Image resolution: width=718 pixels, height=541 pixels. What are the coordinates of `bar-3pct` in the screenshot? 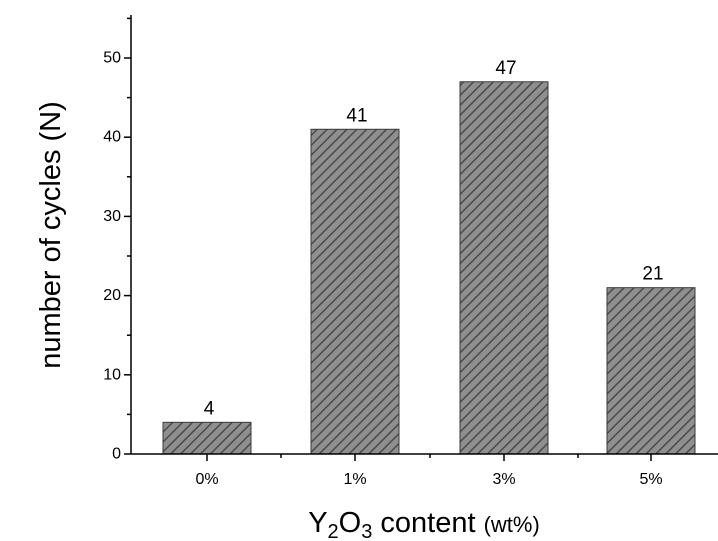 It's located at (504, 268).